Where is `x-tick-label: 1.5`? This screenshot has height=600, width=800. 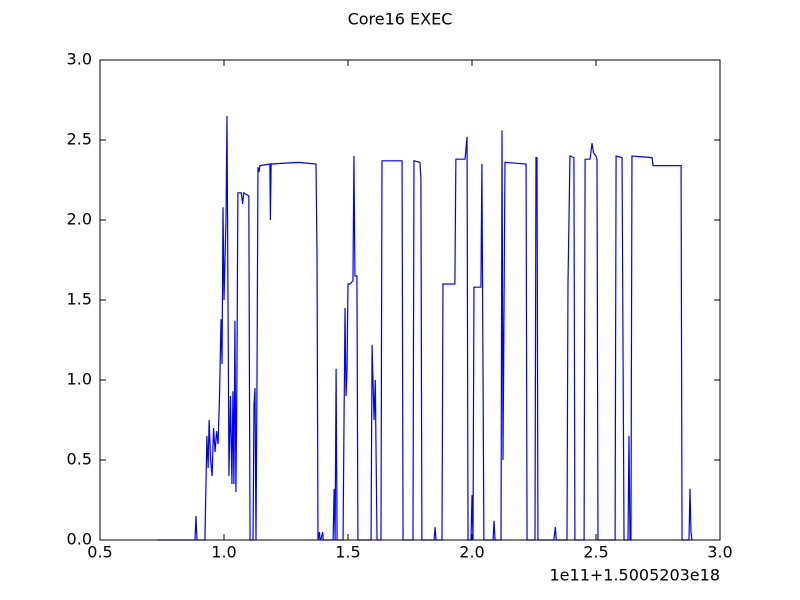 x-tick-label: 1.5 is located at coordinates (347, 552).